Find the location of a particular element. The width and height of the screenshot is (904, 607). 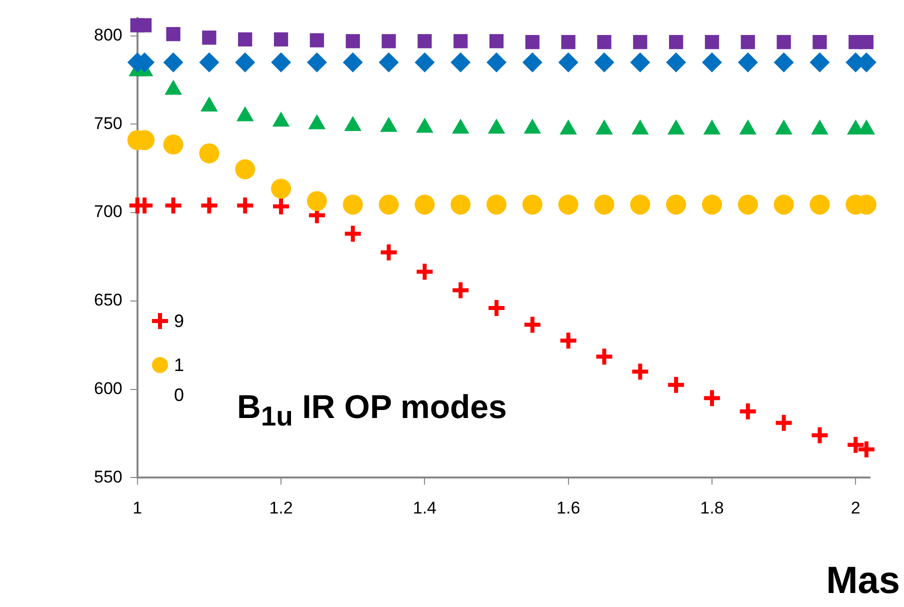

x-tick-label: 1.4 is located at coordinates (424, 508).